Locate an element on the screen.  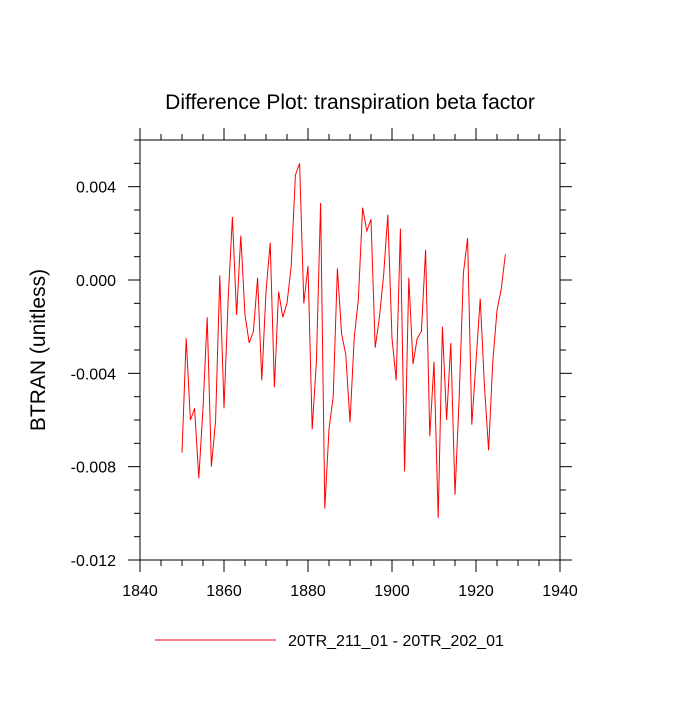
x-tick-label: 1900 is located at coordinates (392, 591).